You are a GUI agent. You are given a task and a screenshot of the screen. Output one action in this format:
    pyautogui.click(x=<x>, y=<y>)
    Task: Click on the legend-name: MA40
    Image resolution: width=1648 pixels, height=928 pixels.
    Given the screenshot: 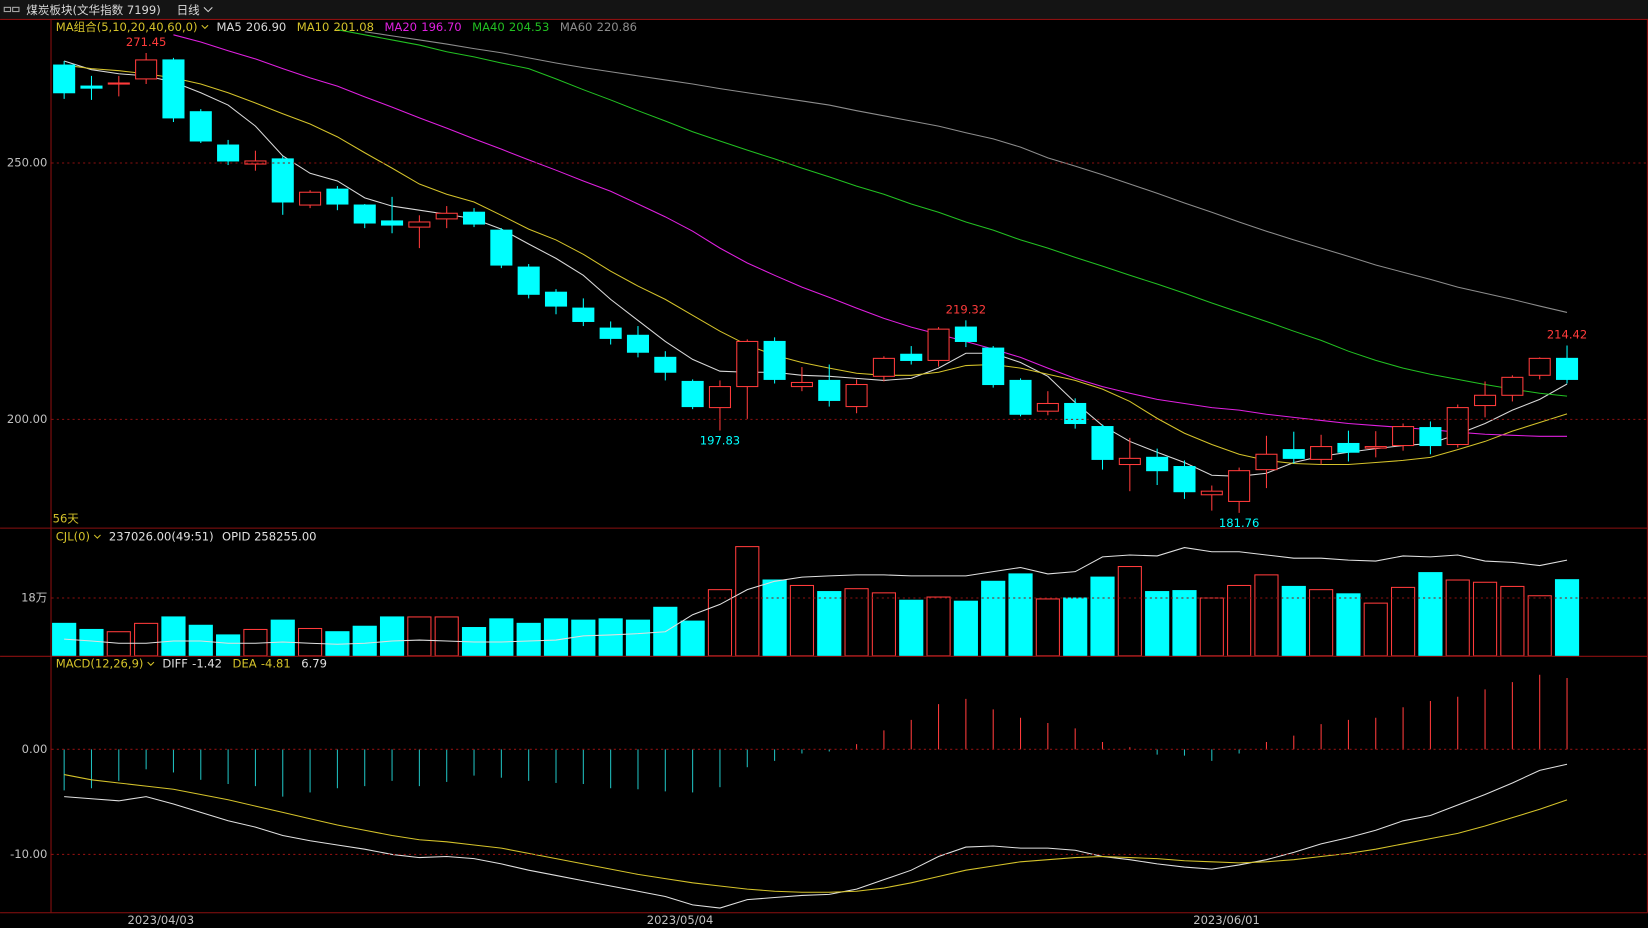 What is the action you would take?
    pyautogui.click(x=488, y=27)
    